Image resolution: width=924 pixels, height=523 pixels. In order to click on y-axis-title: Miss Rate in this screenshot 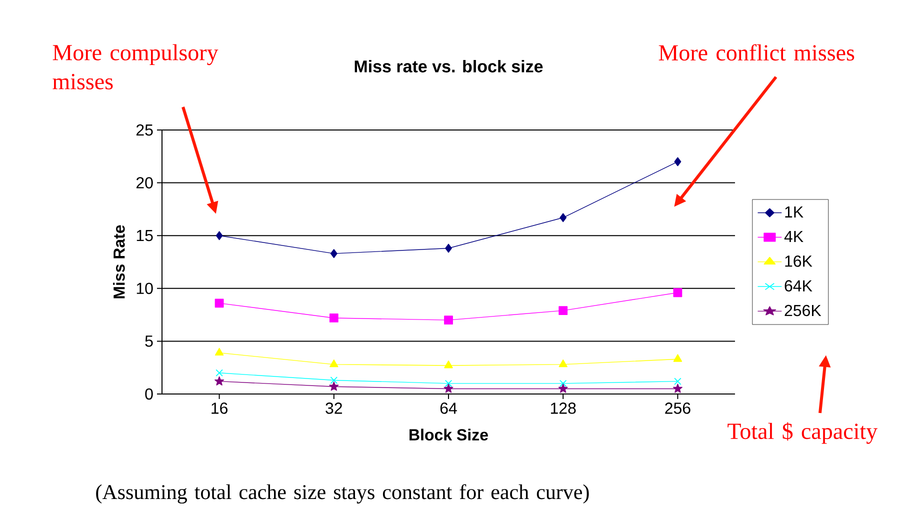, I will do `click(119, 261)`.